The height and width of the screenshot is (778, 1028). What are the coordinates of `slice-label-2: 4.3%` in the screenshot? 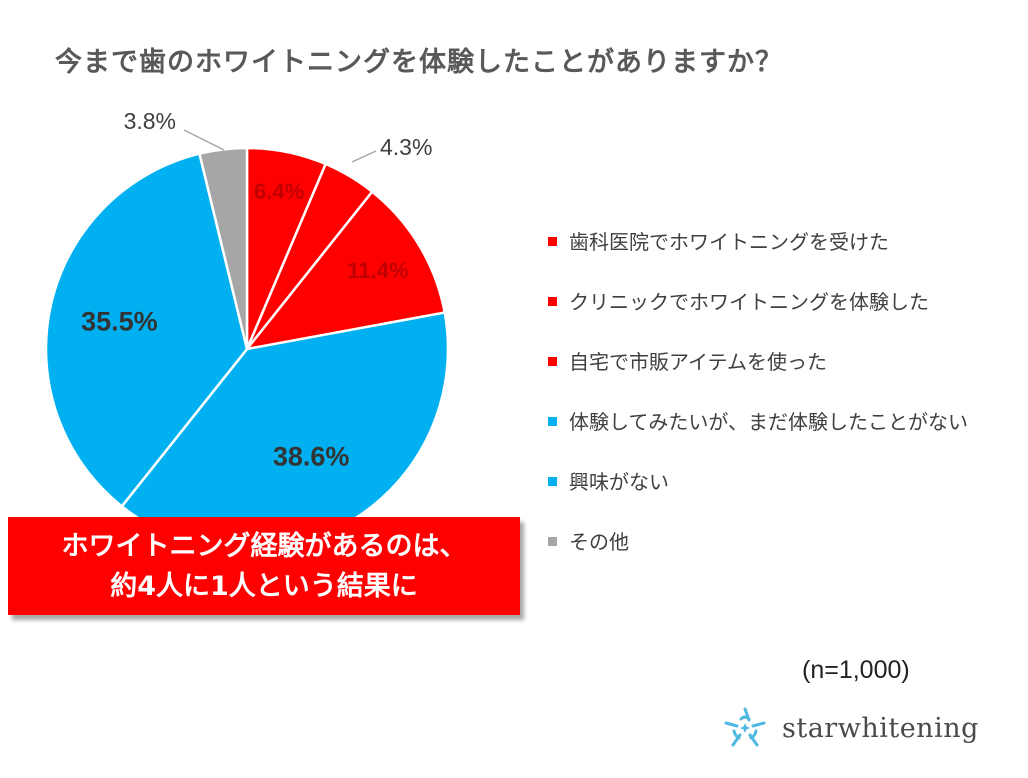 It's located at (406, 147).